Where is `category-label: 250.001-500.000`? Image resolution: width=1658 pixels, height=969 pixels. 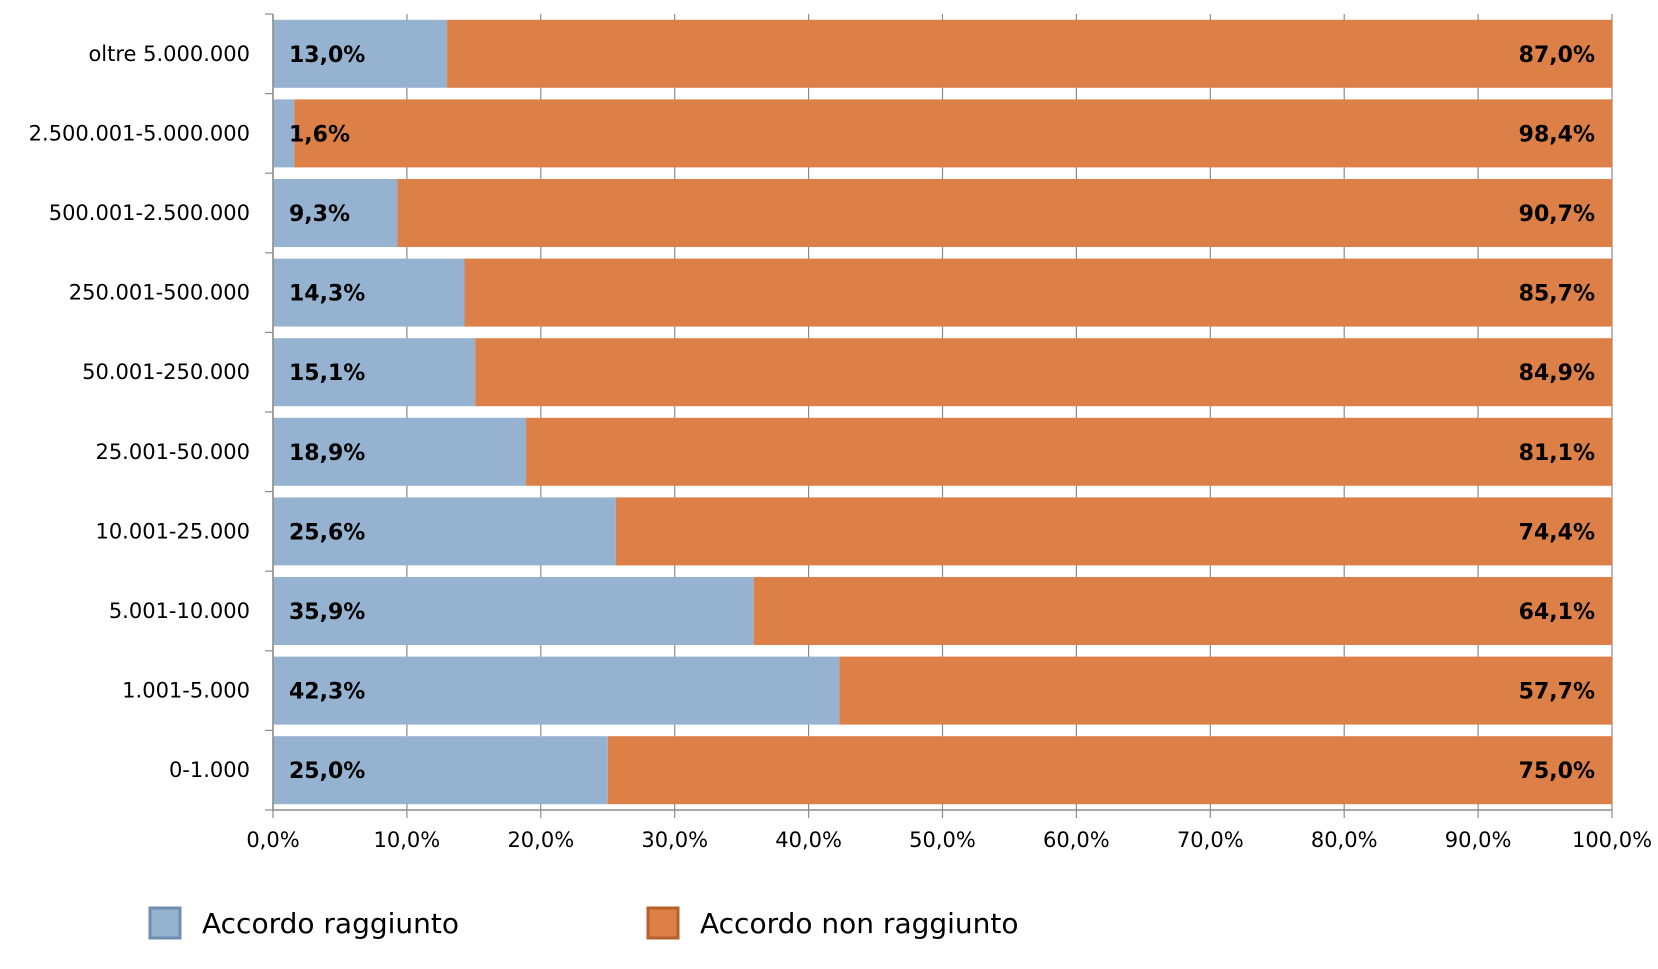
category-label: 250.001-500.000 is located at coordinates (159, 293).